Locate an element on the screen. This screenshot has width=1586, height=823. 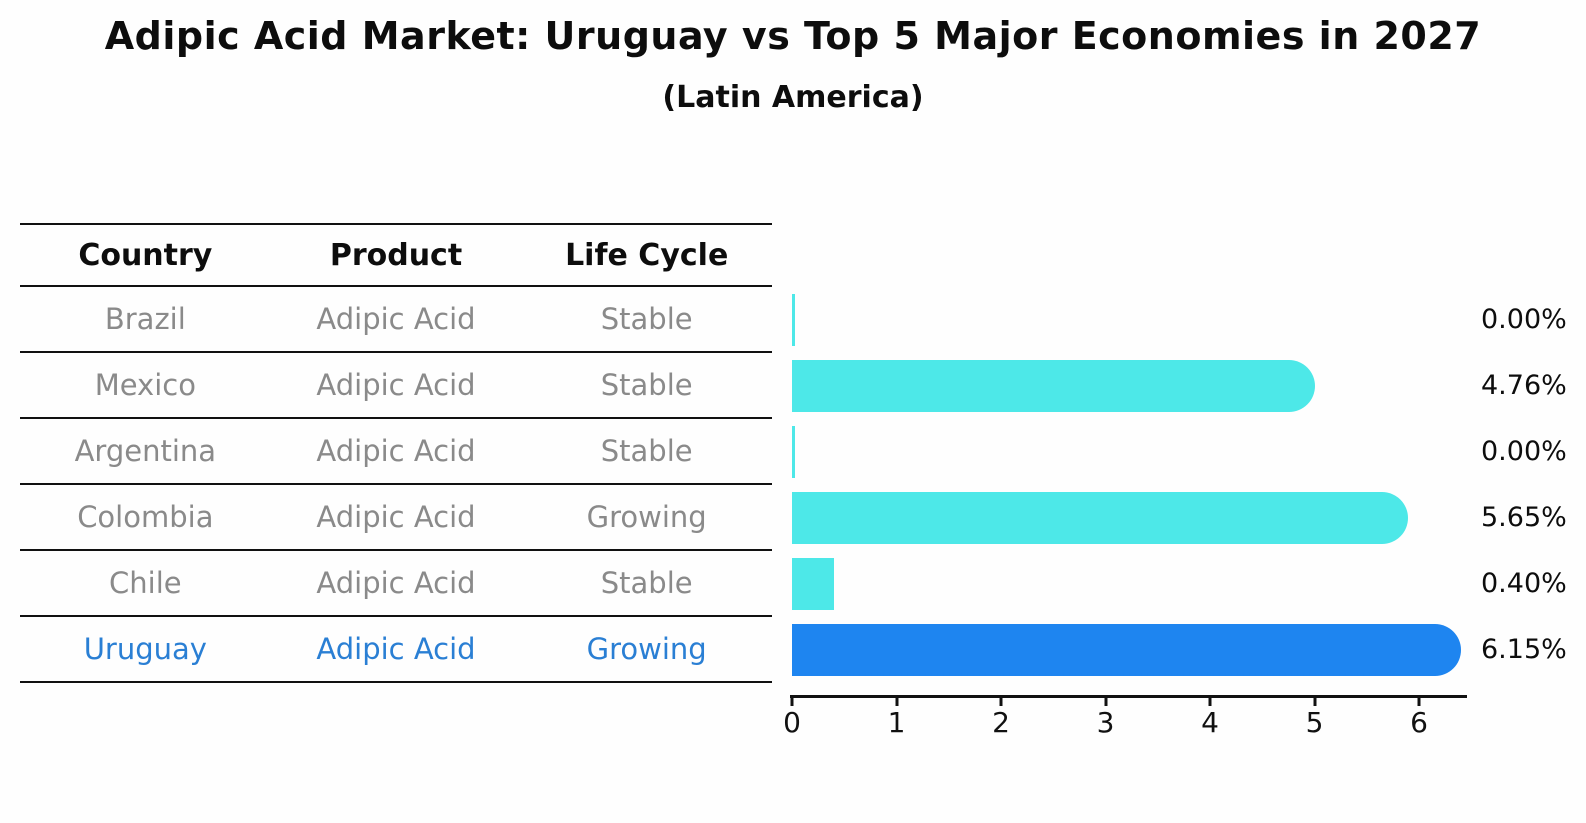
cell-country: Colombia is located at coordinates (145, 517).